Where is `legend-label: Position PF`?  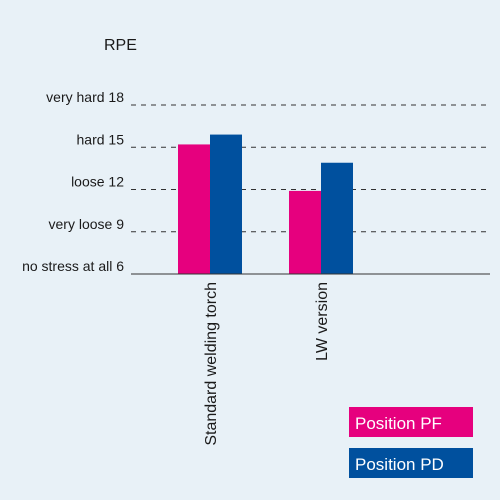
legend-label: Position PF is located at coordinates (398, 423).